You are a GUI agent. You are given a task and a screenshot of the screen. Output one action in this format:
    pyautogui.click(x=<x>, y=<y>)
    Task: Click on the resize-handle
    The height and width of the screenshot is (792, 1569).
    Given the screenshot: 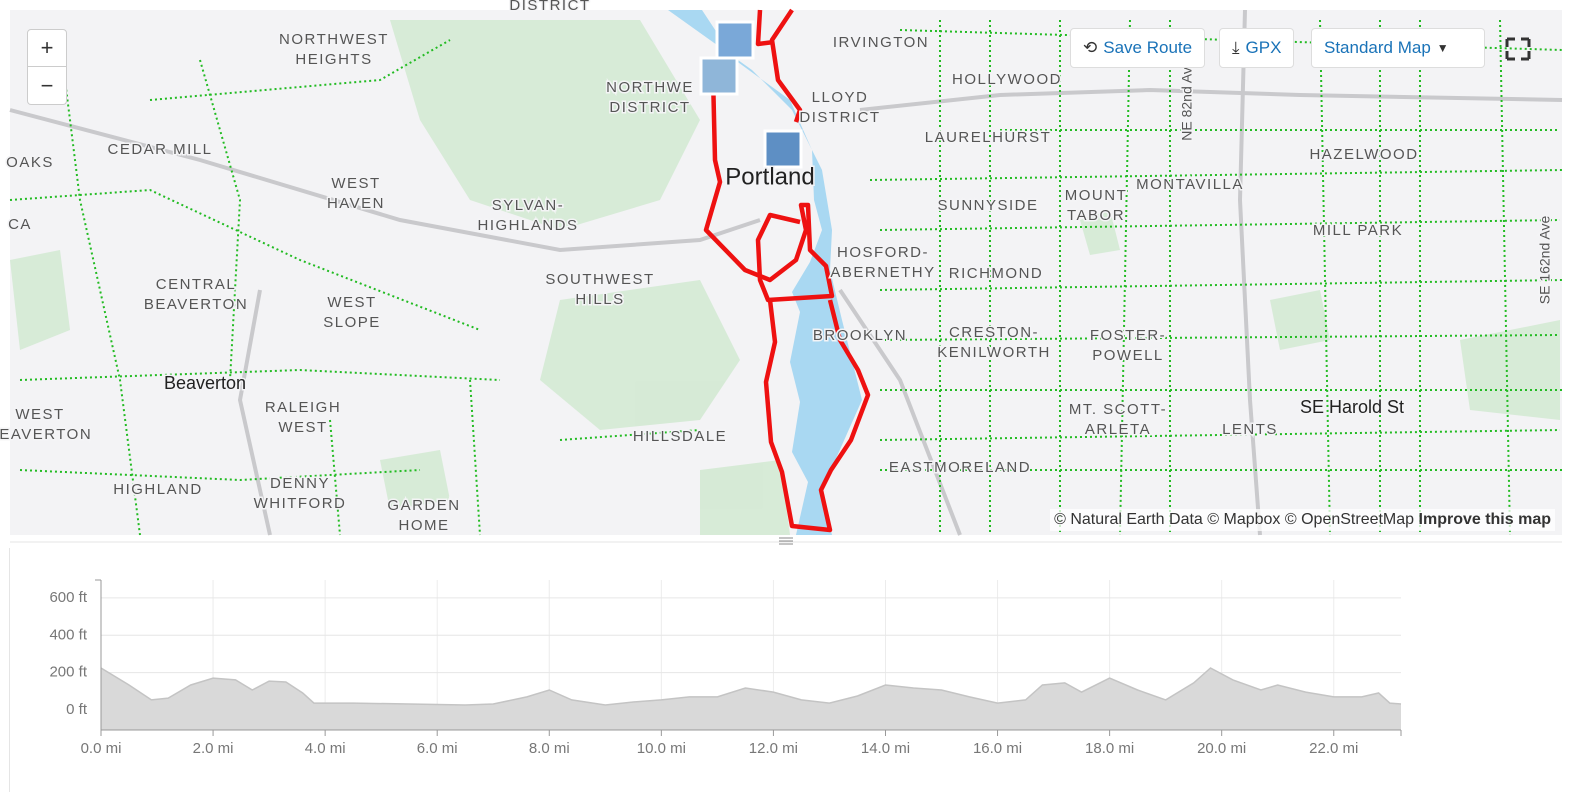 What is the action you would take?
    pyautogui.click(x=786, y=541)
    